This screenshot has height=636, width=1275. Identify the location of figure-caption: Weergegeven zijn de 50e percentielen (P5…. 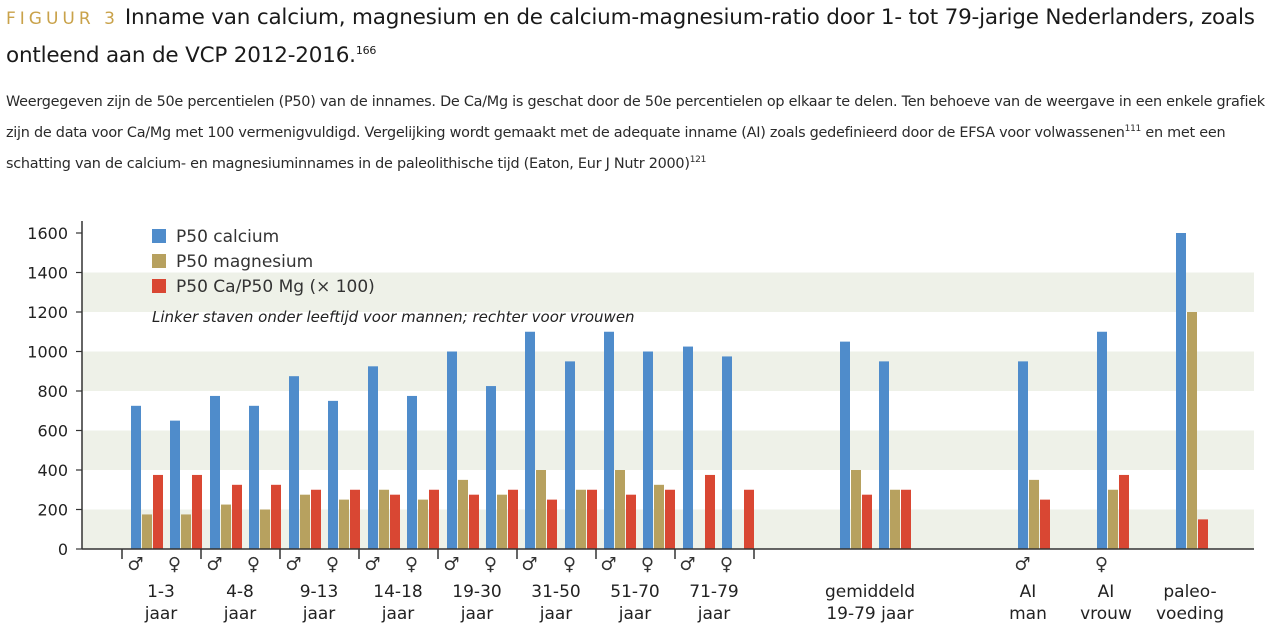
(637, 133).